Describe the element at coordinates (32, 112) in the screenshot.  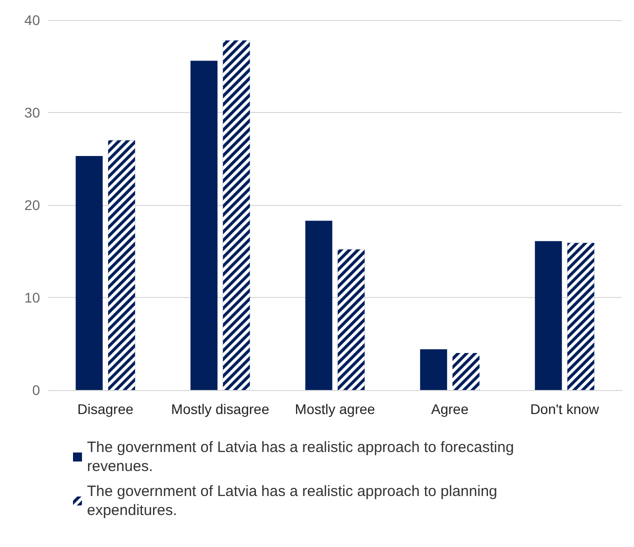
I see `y-tick-label: 30` at that location.